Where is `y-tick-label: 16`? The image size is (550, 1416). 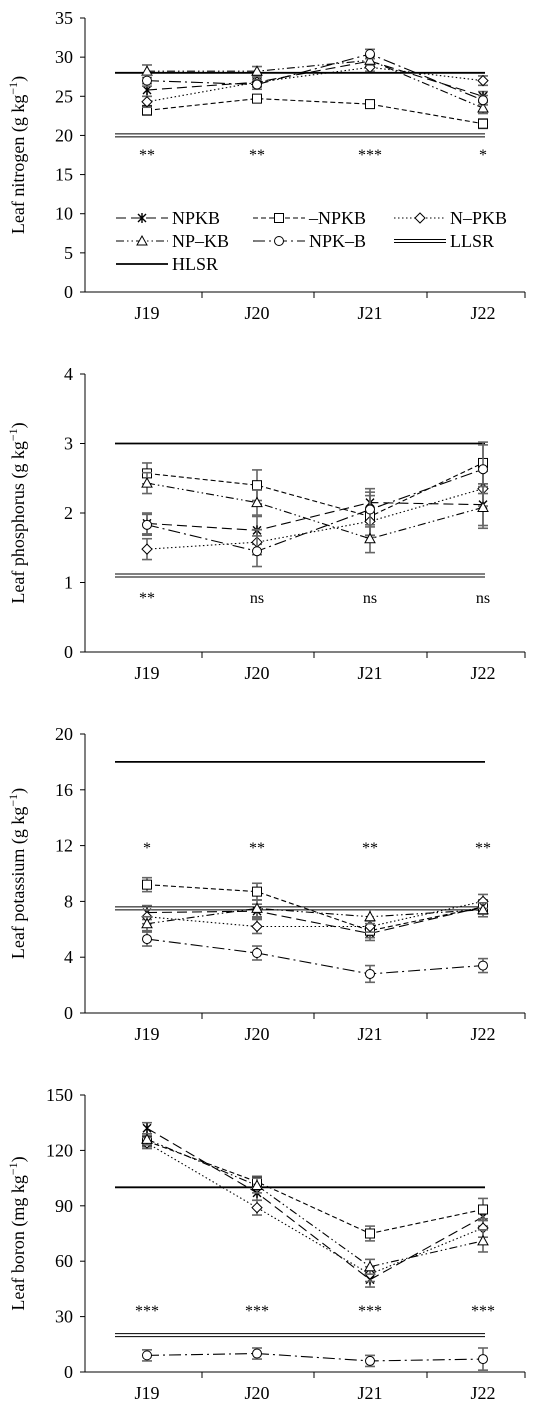
y-tick-label: 16 is located at coordinates (64, 790).